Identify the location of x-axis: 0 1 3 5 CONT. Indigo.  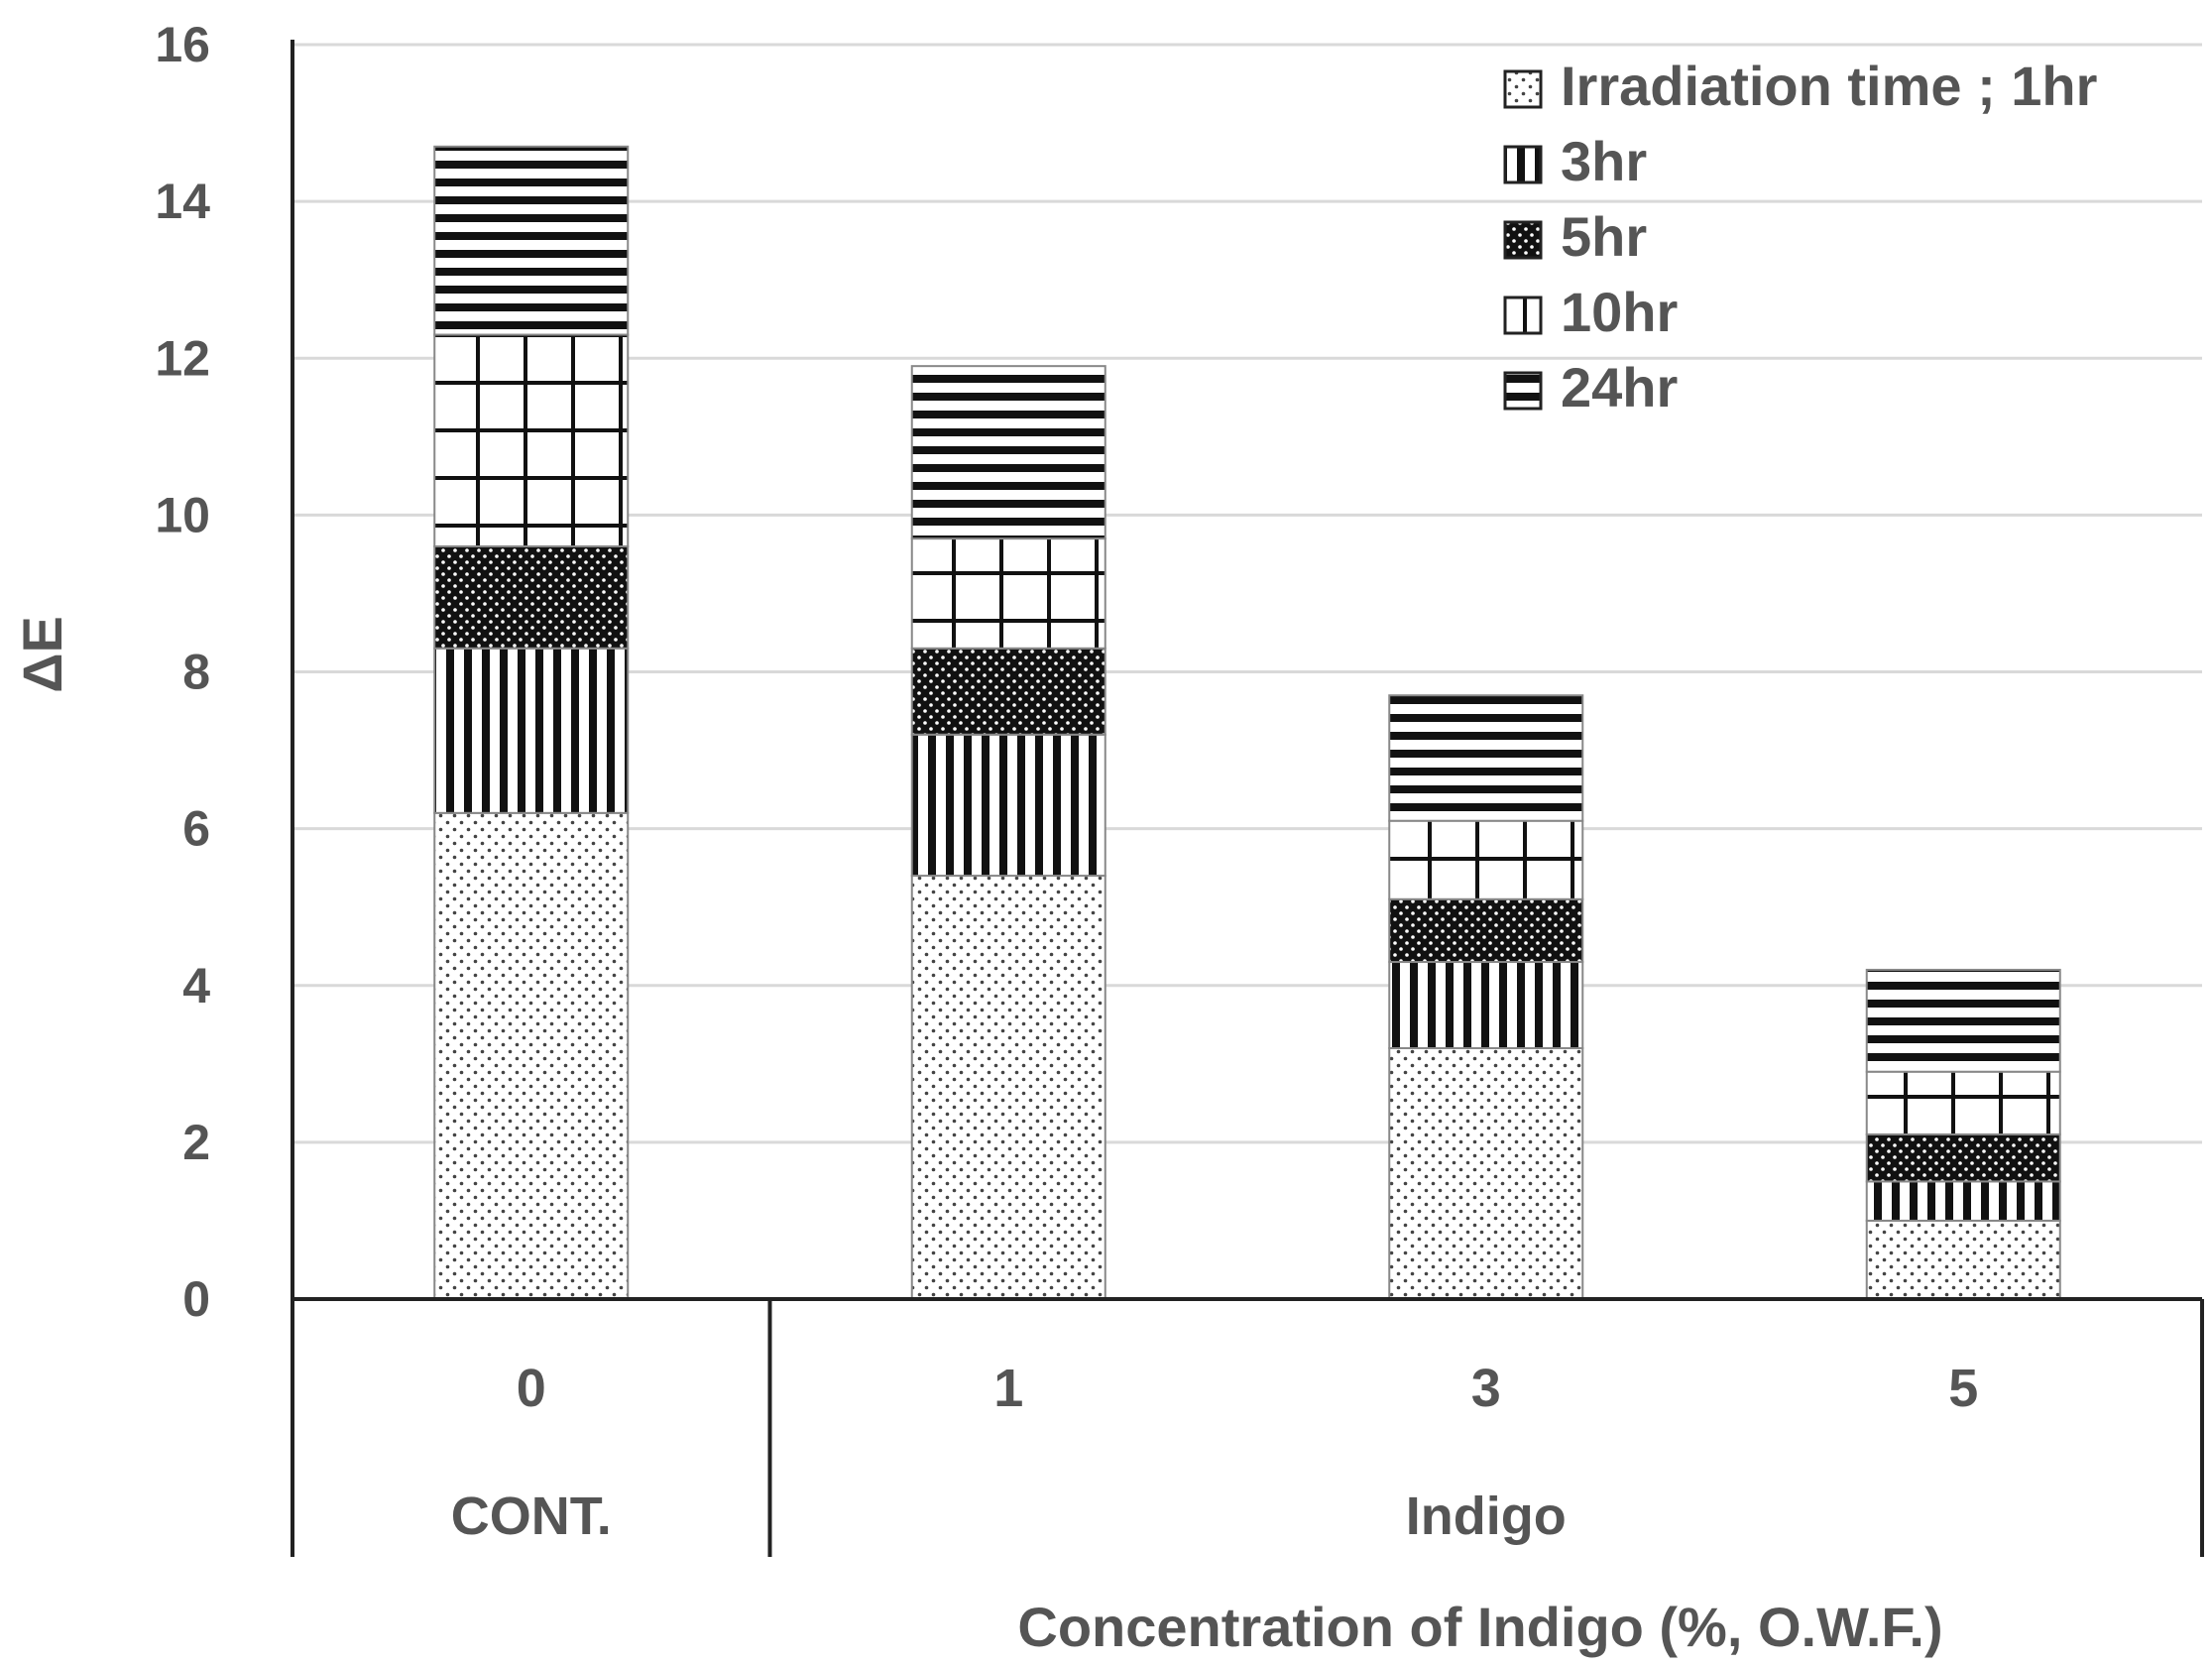
(1247, 1427).